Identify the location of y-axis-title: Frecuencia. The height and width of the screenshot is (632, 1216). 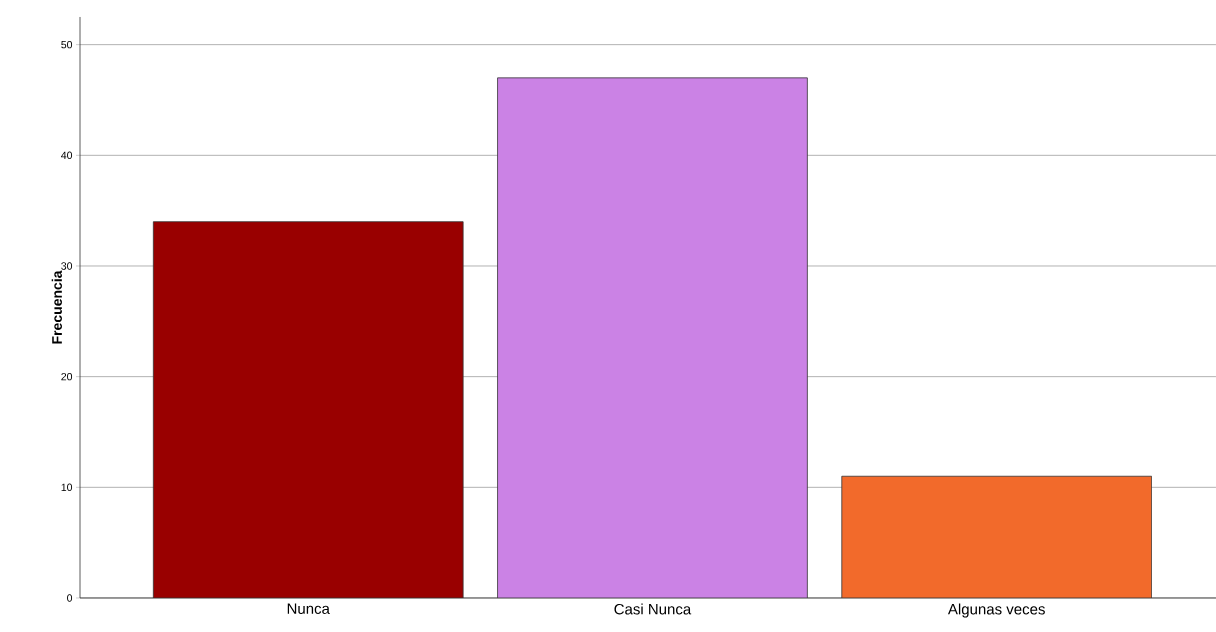
(56, 307).